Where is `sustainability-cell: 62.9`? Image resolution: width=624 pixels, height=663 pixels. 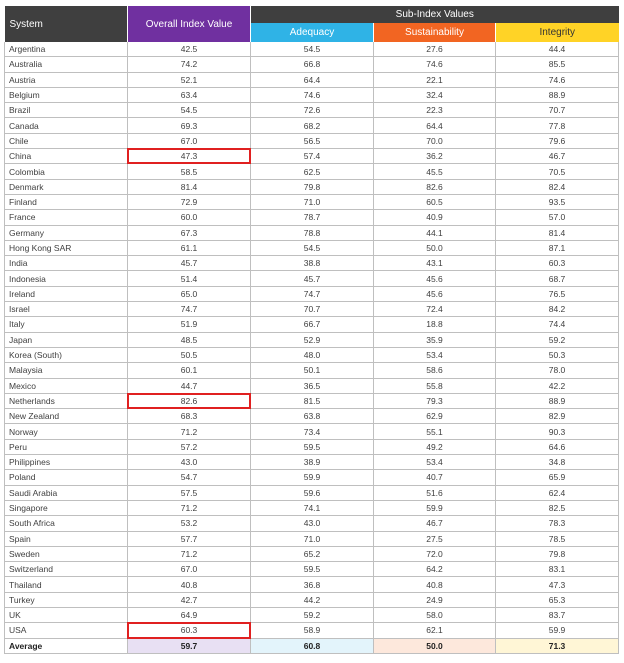
sustainability-cell: 62.9 is located at coordinates (434, 416).